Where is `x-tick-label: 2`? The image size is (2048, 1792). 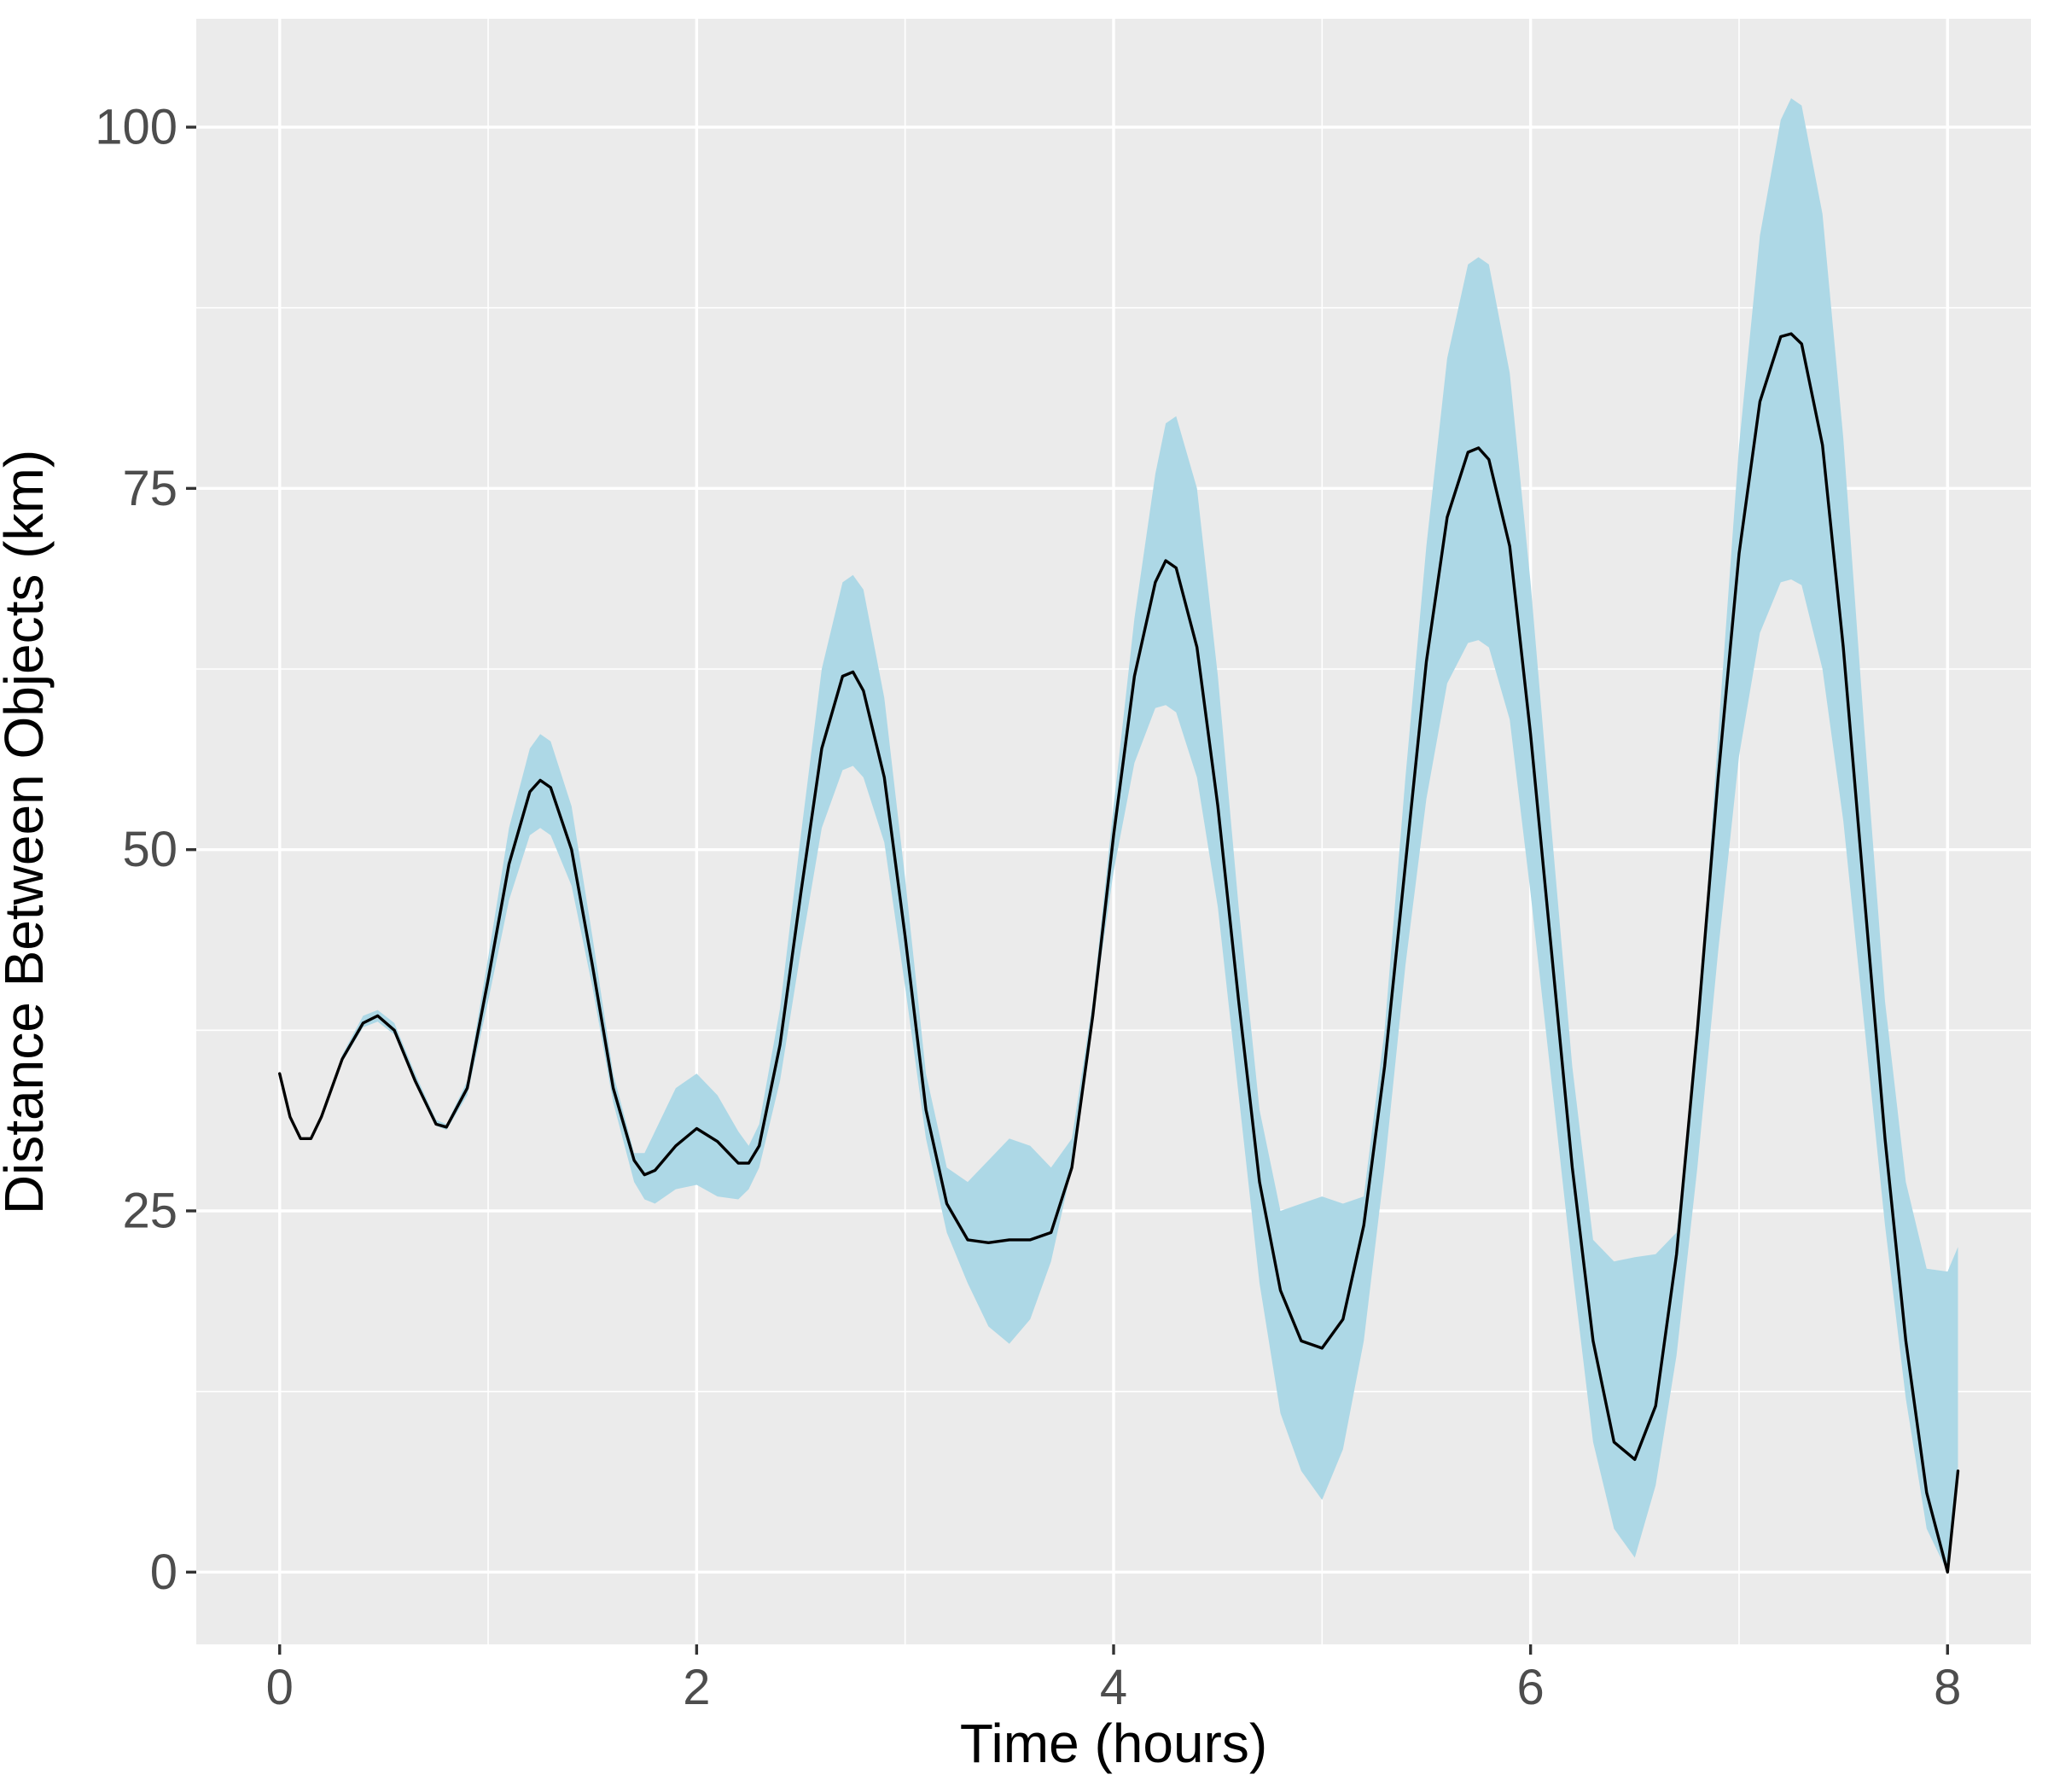 x-tick-label: 2 is located at coordinates (696, 1687).